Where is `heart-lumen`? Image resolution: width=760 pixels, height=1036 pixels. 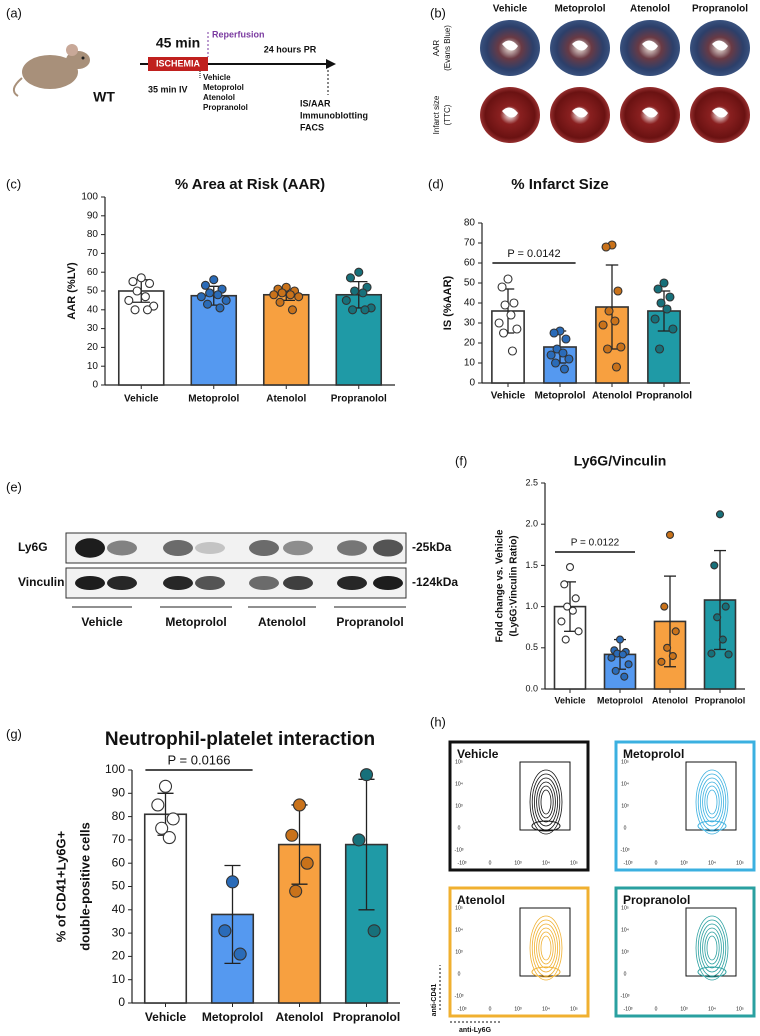
heart-lumen is located at coordinates (580, 45).